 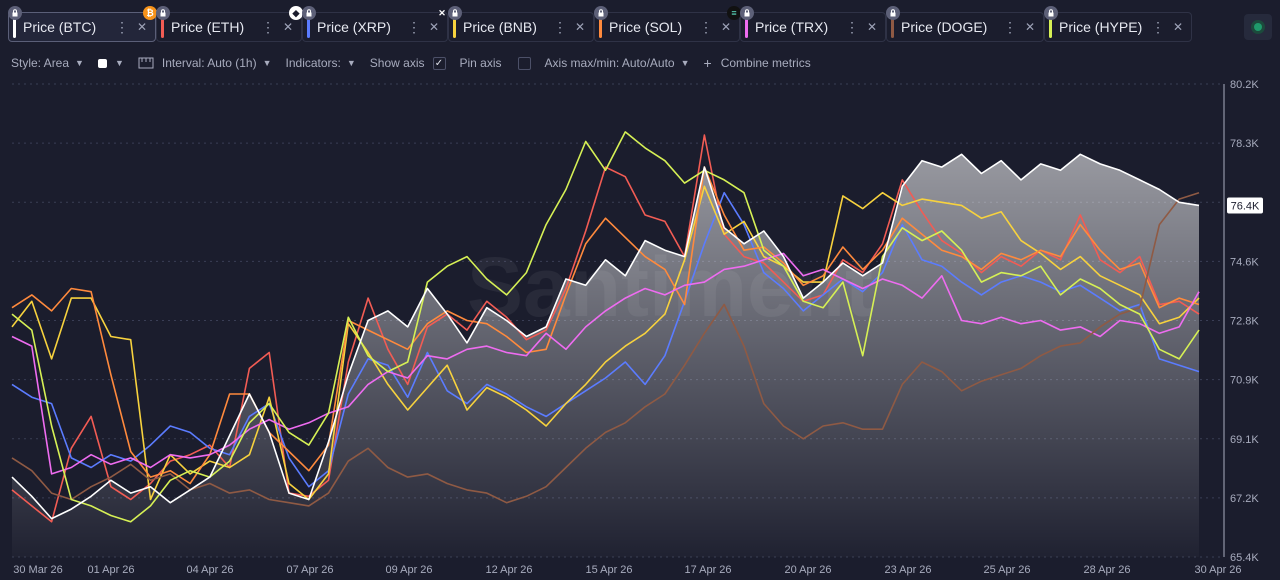 What do you see at coordinates (354, 27) in the screenshot?
I see `tab-label: Price (XRP)` at bounding box center [354, 27].